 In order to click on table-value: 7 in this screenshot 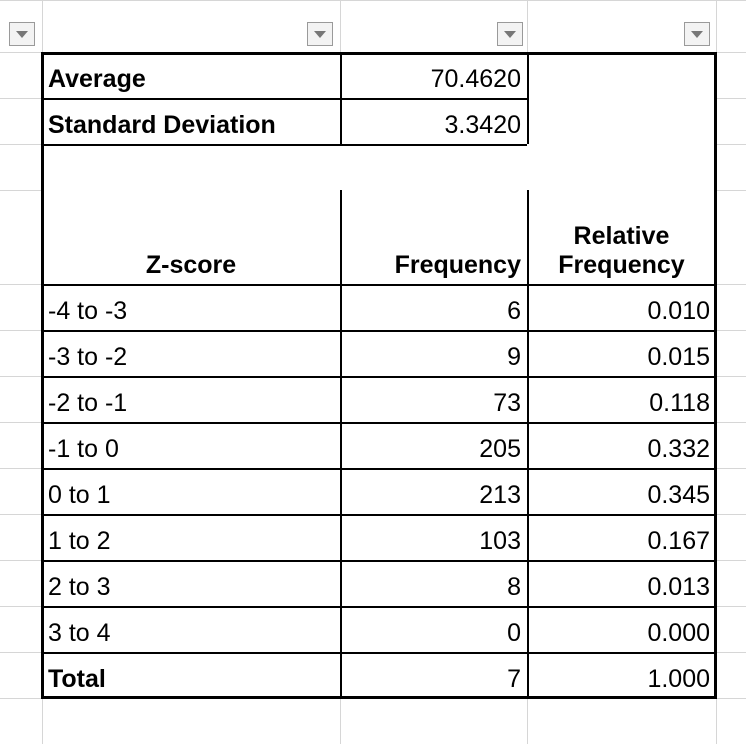, I will do `click(433, 675)`.